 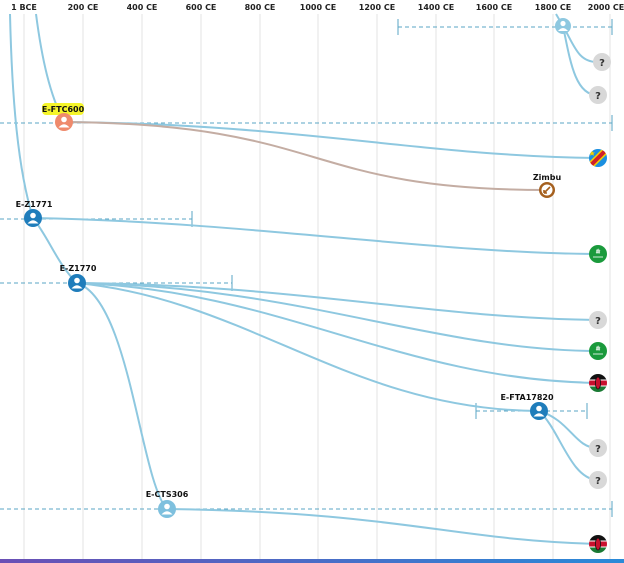 What do you see at coordinates (83, 7) in the screenshot?
I see `axis-tick-label: 200 CE` at bounding box center [83, 7].